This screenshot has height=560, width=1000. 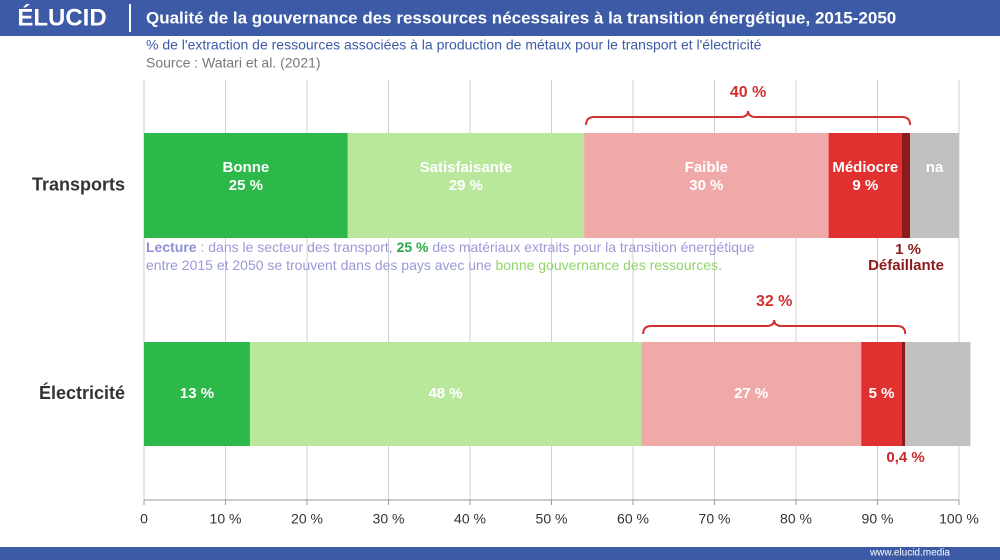 I want to click on footer-bar, so click(x=500, y=553).